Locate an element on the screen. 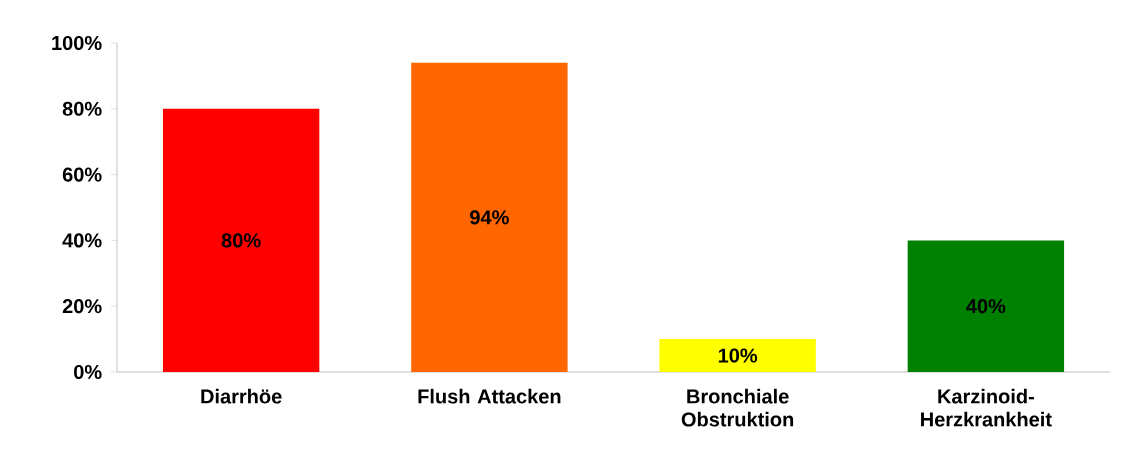 This screenshot has width=1132, height=457. y-tick-label: 40% is located at coordinates (82, 240).